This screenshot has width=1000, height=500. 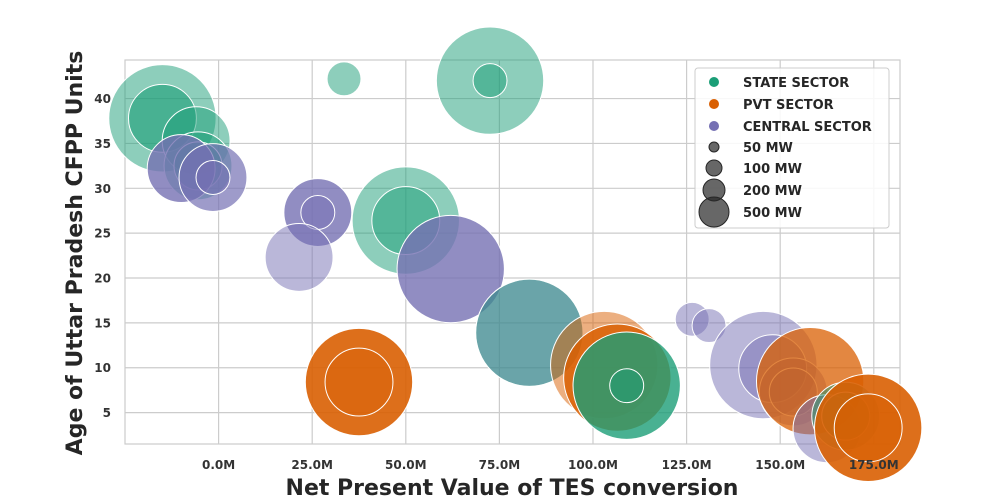 I want to click on y-tick-label: 40, so click(x=102, y=99).